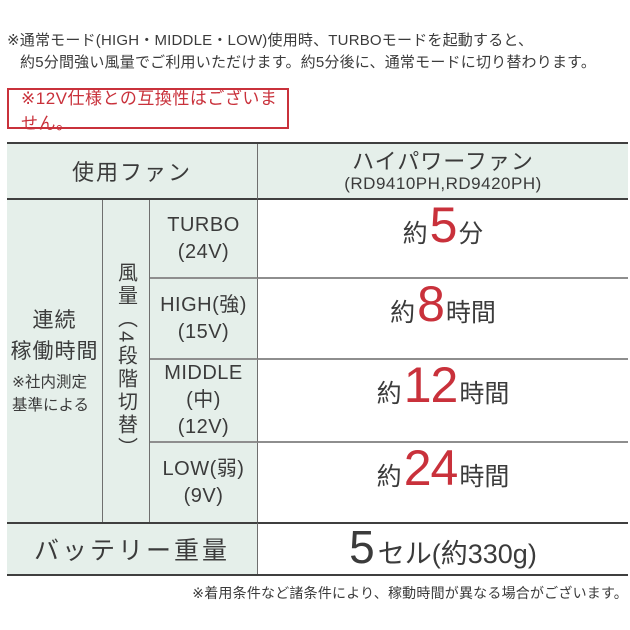 The height and width of the screenshot is (630, 630). What do you see at coordinates (204, 482) in the screenshot?
I see `mode-label-low: LOW(弱) (9V)` at bounding box center [204, 482].